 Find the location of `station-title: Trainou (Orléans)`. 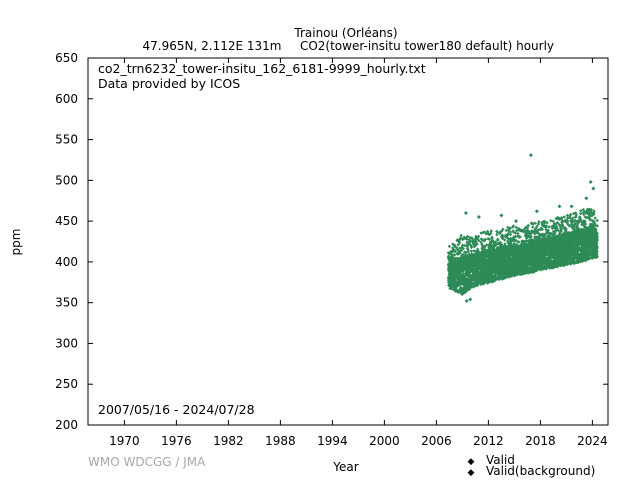

station-title: Trainou (Orléans) is located at coordinates (345, 33).